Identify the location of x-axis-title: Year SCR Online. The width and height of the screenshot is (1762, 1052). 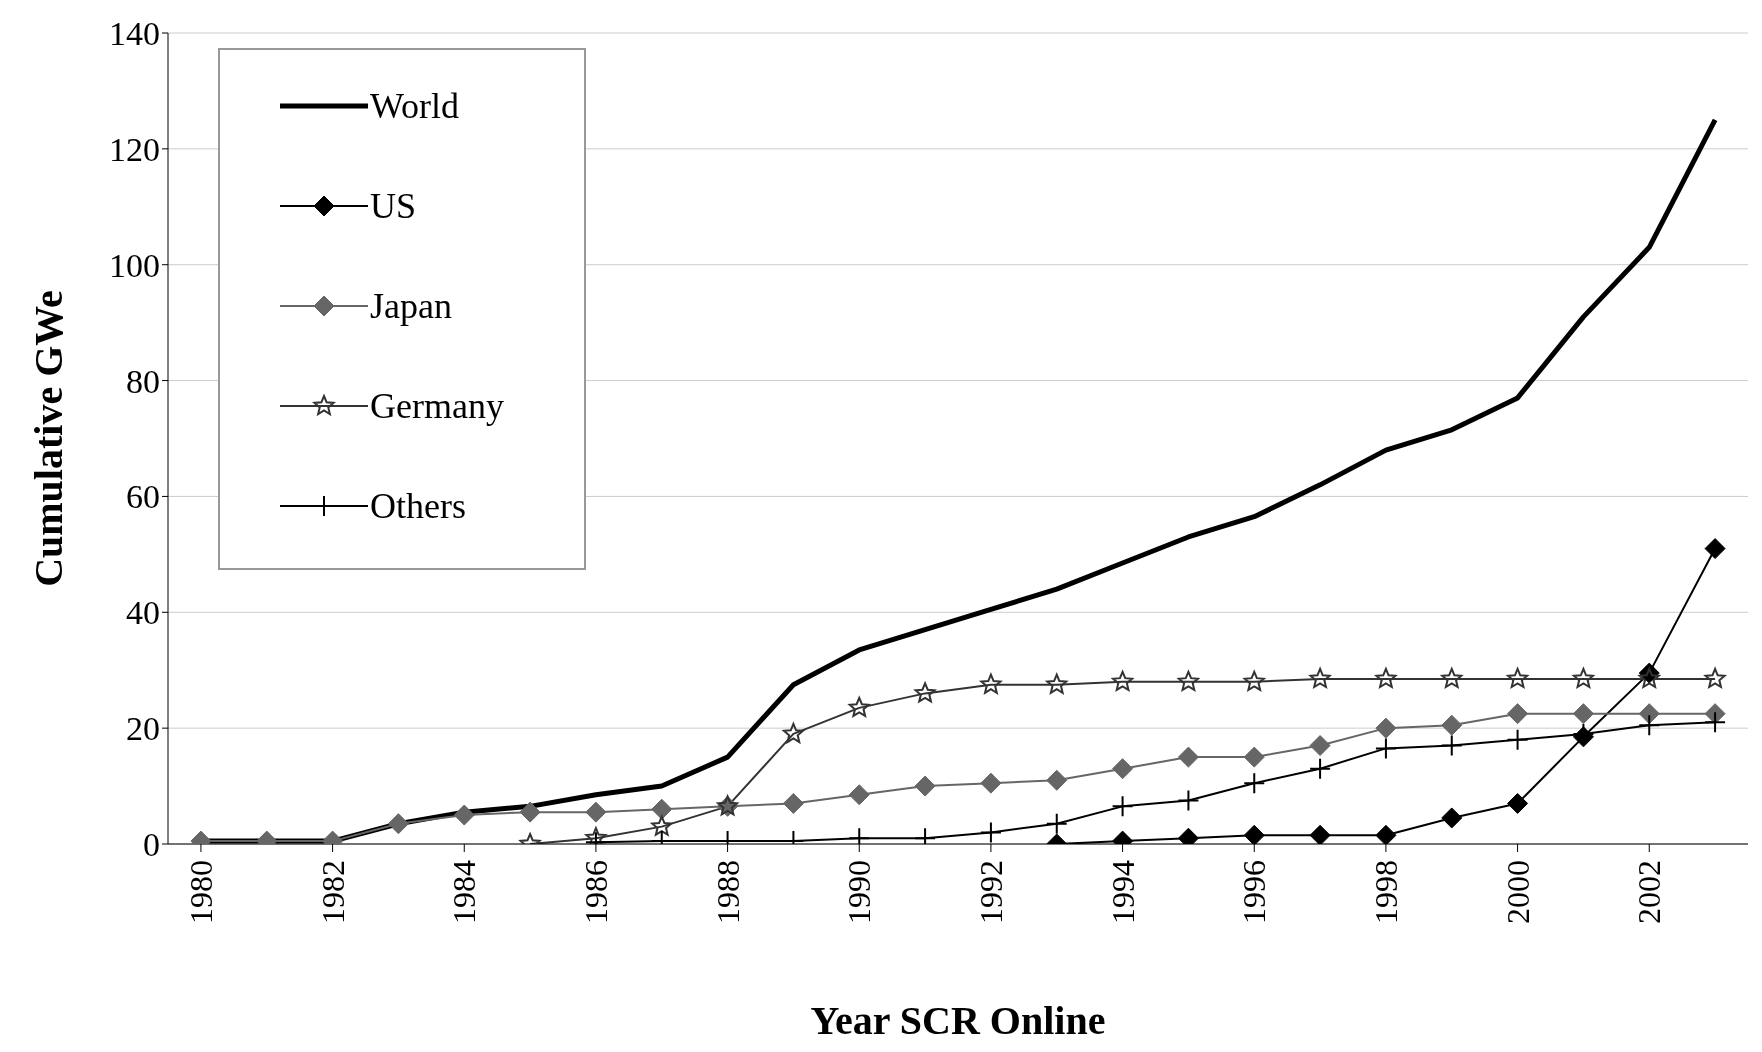
(958, 1020).